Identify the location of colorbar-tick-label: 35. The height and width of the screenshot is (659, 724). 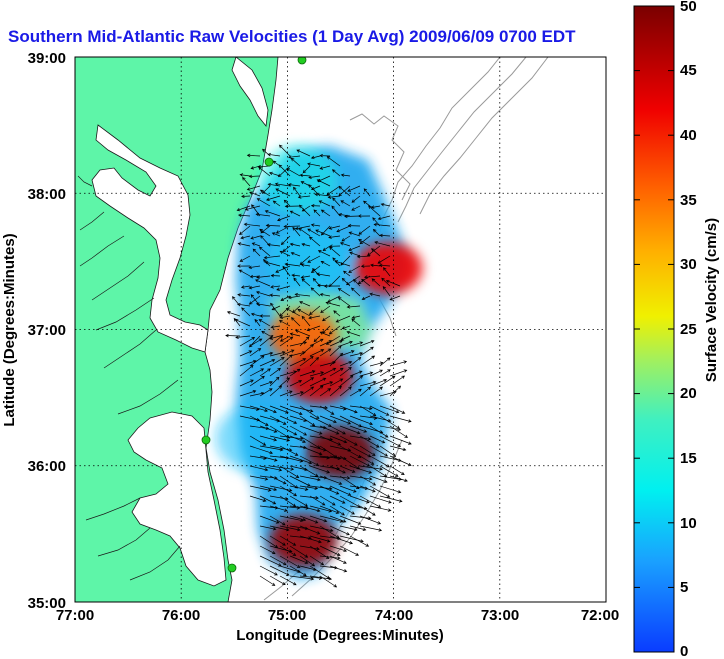
(688, 200).